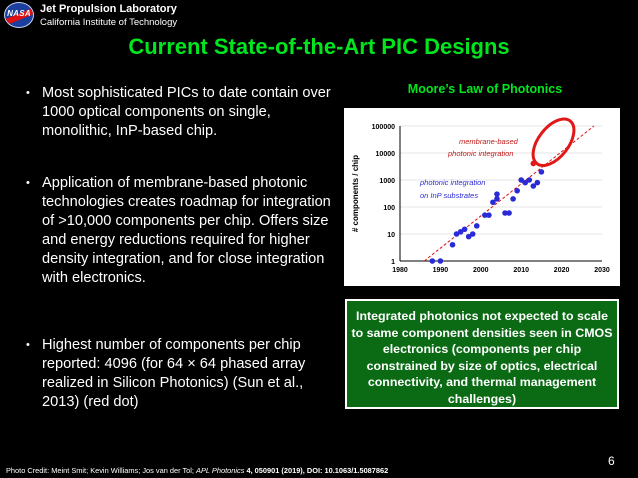  Describe the element at coordinates (449, 195) in the screenshot. I see `annotation-label: on InP substrates` at that location.